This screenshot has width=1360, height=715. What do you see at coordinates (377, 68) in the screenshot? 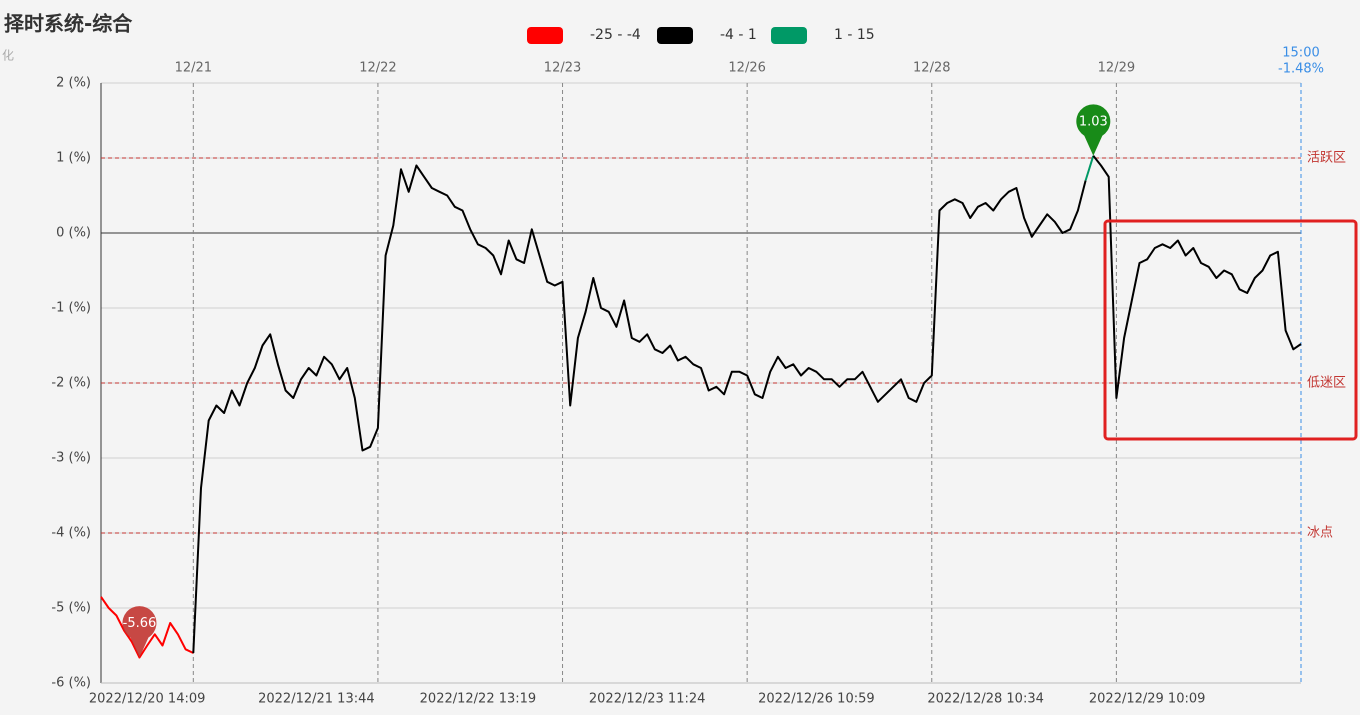
I see `x2-tick-label: 12/22` at bounding box center [377, 68].